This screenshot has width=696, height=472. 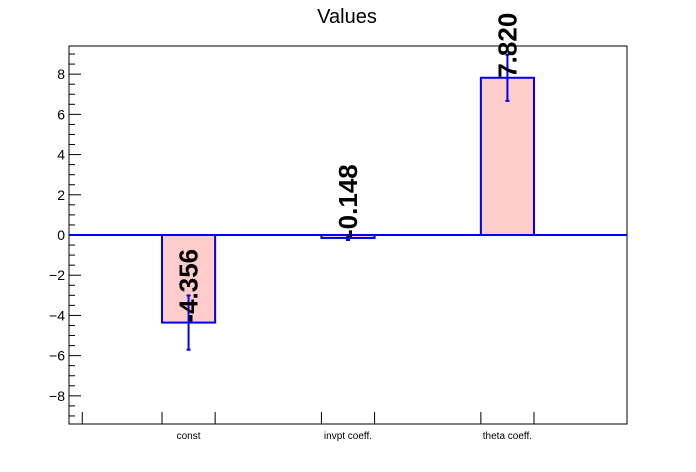 What do you see at coordinates (507, 45) in the screenshot?
I see `data-label: 7.820` at bounding box center [507, 45].